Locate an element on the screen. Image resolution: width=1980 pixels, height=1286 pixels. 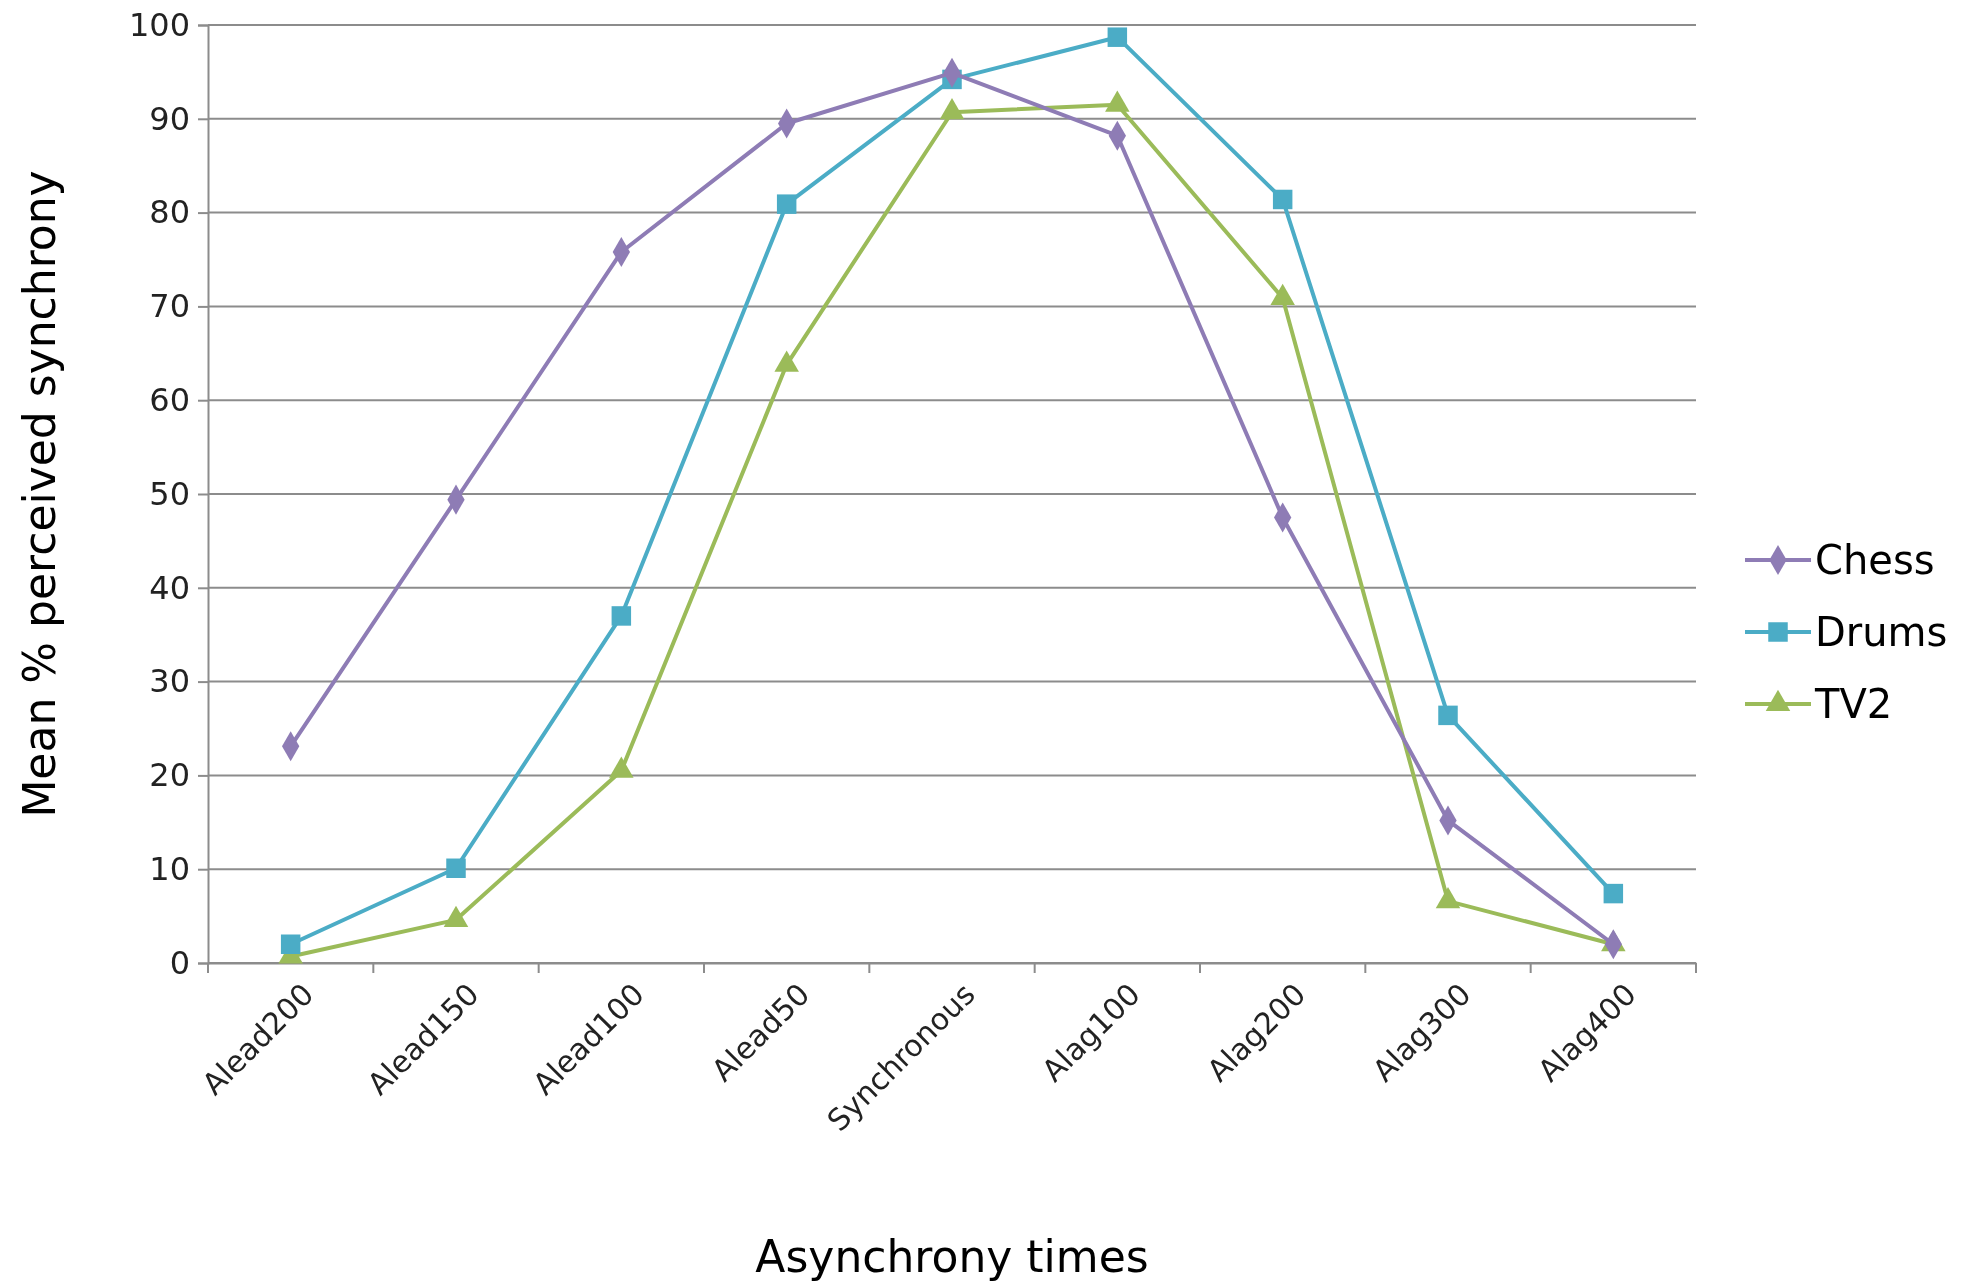
x-axis-title: Asynchrony times is located at coordinates (952, 1256).